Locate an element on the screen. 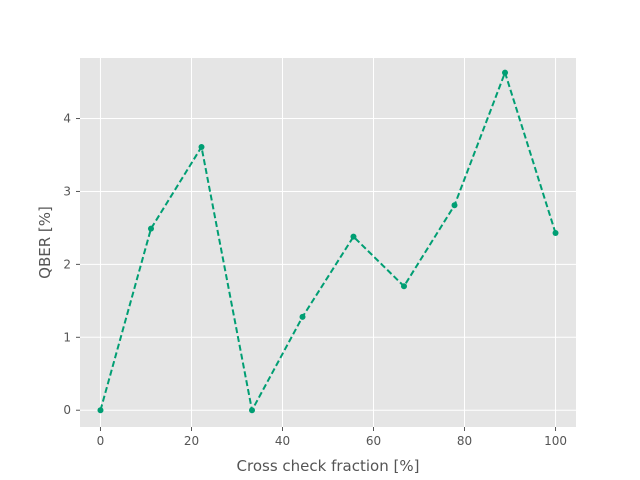  y-tick-label: 0 is located at coordinates (67, 410).